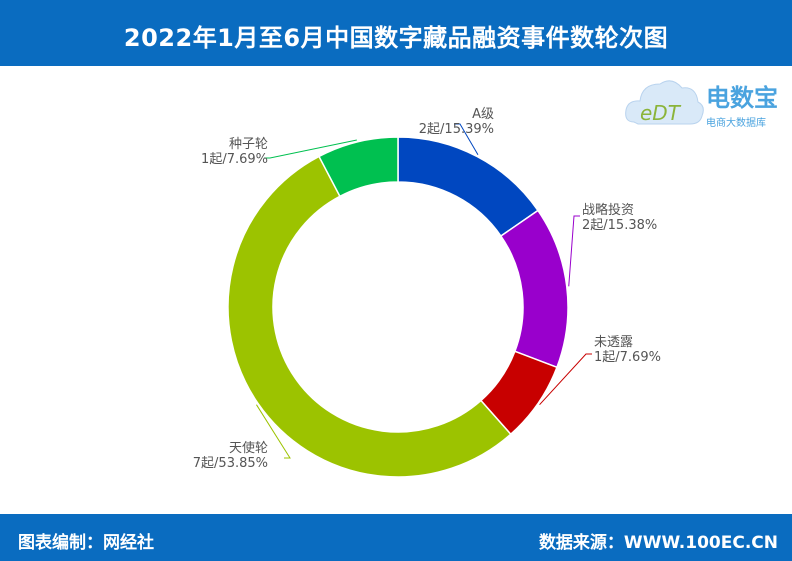  I want to click on slice-label-1: A级, so click(483, 114).